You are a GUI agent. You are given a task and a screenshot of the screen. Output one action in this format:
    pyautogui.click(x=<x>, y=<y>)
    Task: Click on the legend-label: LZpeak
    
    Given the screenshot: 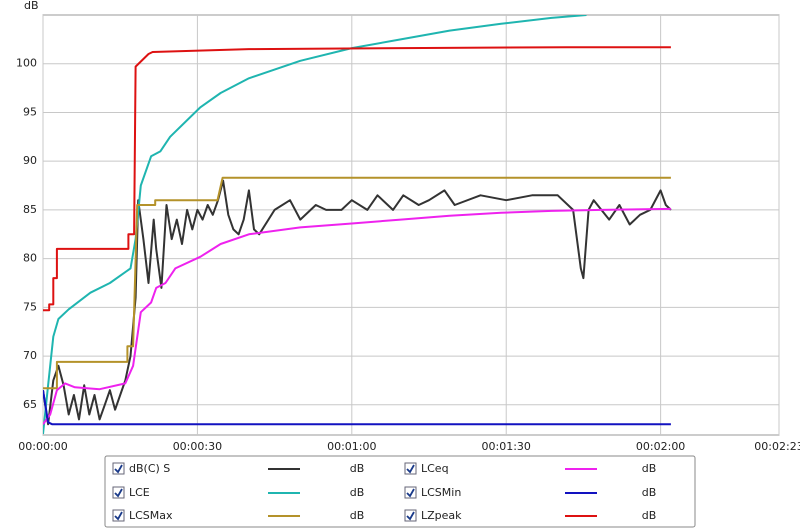 What is the action you would take?
    pyautogui.click(x=441, y=515)
    